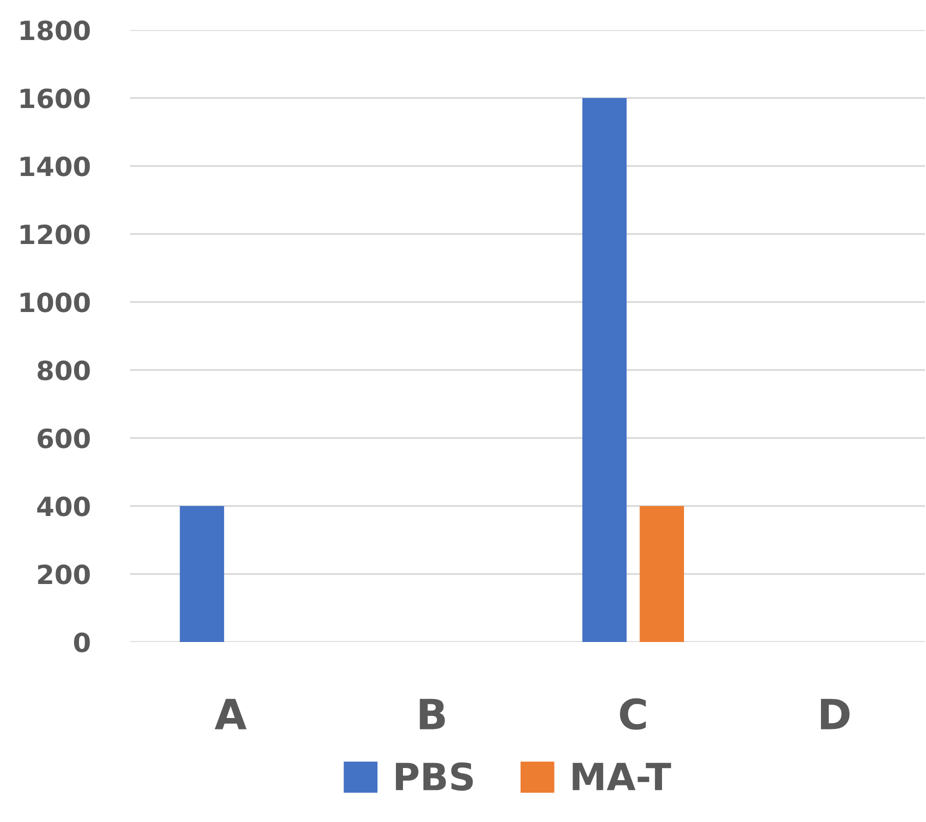 This screenshot has width=926, height=822. Describe the element at coordinates (55, 166) in the screenshot. I see `y-tick-label: 1400` at that location.